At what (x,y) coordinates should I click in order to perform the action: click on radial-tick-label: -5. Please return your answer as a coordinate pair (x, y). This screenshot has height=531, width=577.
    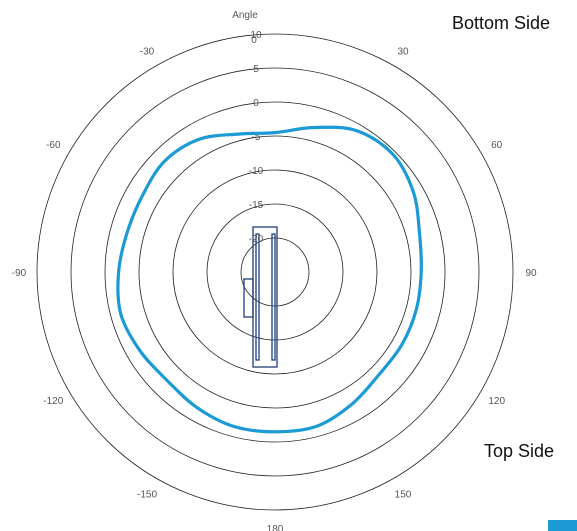
    Looking at the image, I should click on (256, 137).